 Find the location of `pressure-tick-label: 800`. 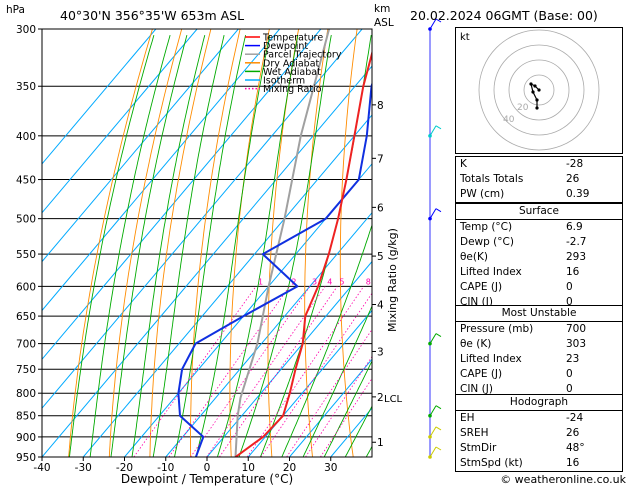

pressure-tick-label: 800 is located at coordinates (26, 394).